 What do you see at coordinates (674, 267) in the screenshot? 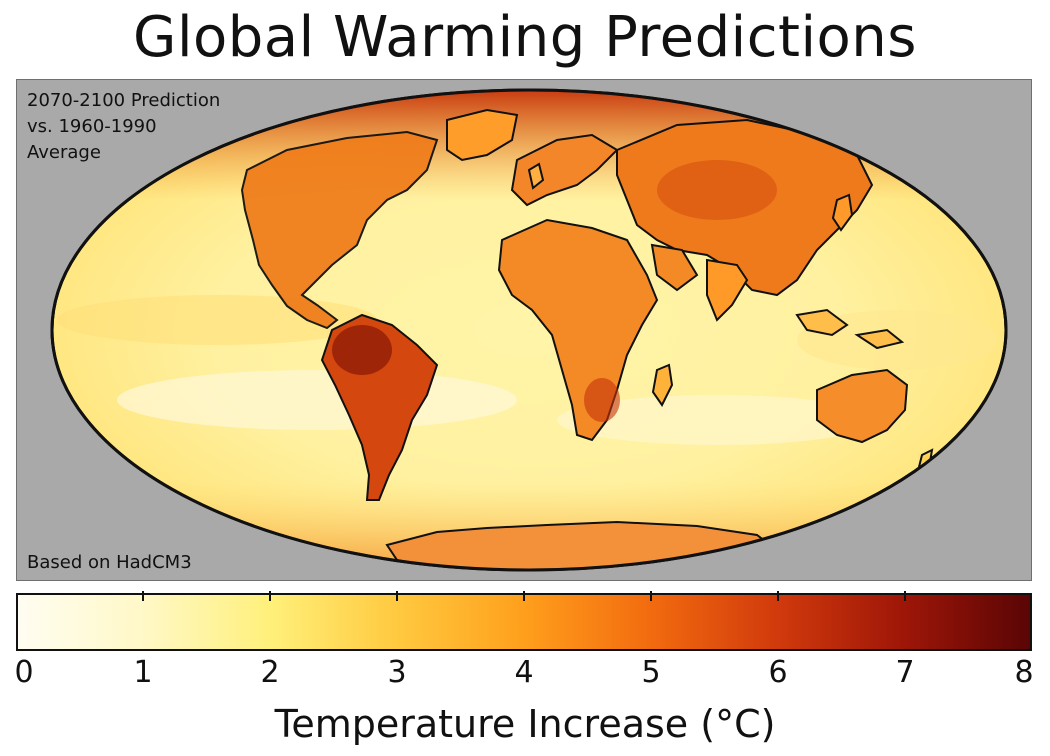
I see `region-arabia` at bounding box center [674, 267].